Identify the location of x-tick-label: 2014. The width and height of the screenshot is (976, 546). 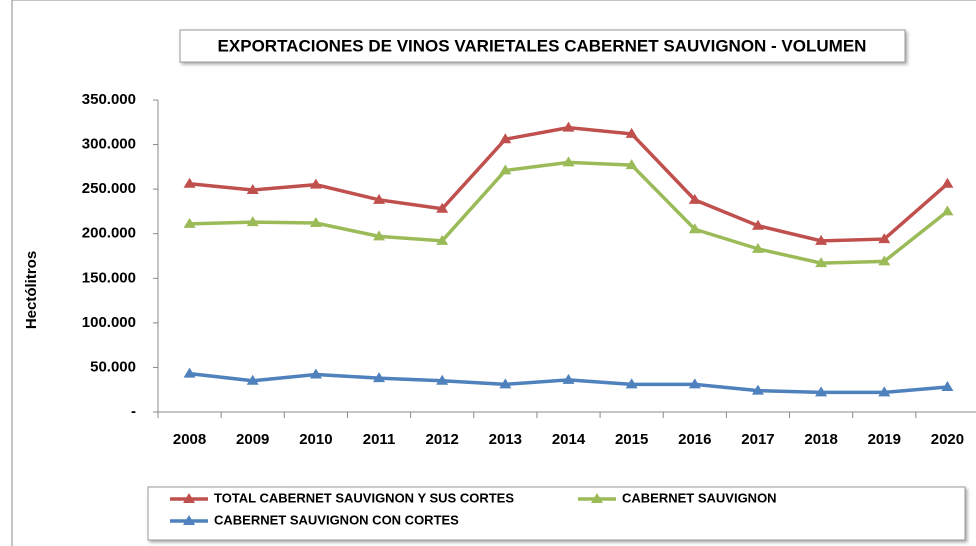
(569, 439).